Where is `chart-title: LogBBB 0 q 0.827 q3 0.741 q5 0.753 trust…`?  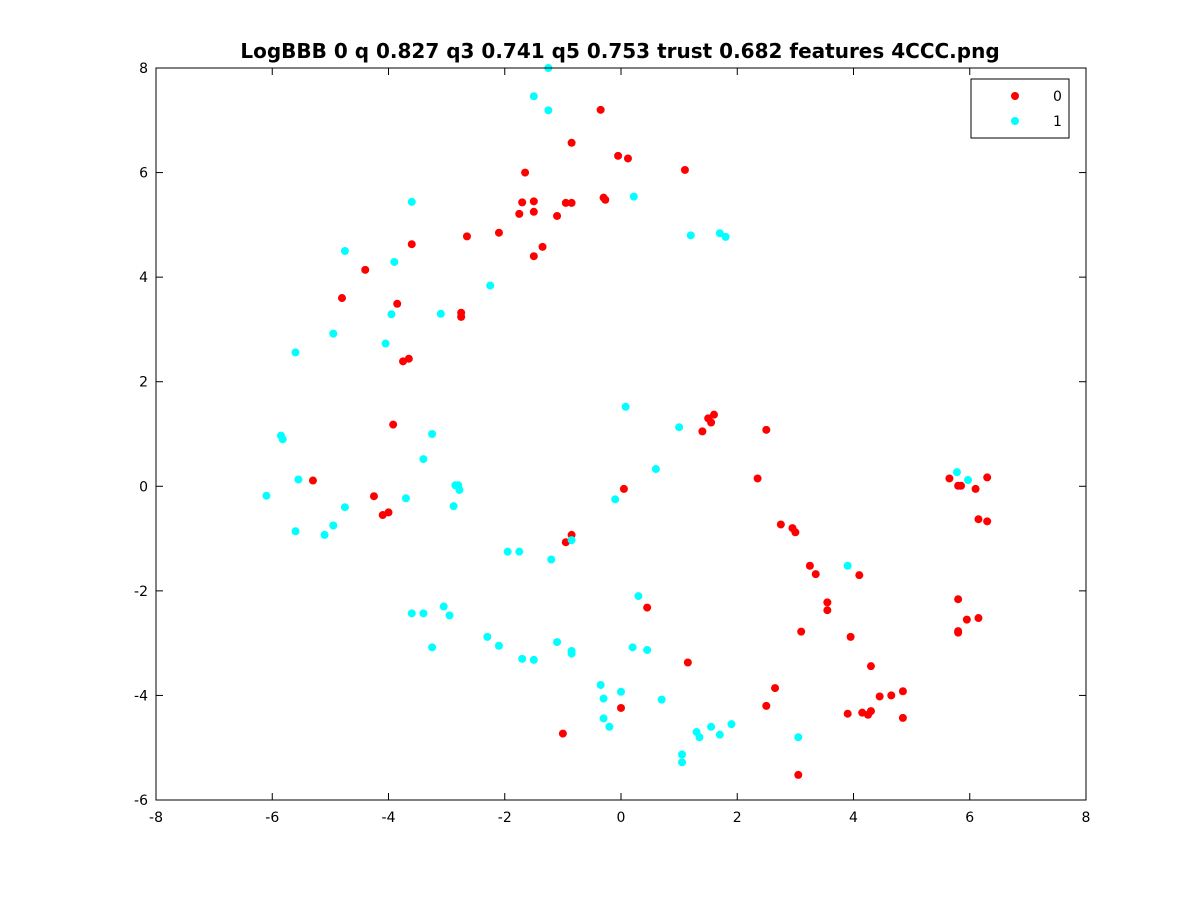
chart-title: LogBBB 0 q 0.827 q3 0.741 q5 0.753 trust… is located at coordinates (619, 51).